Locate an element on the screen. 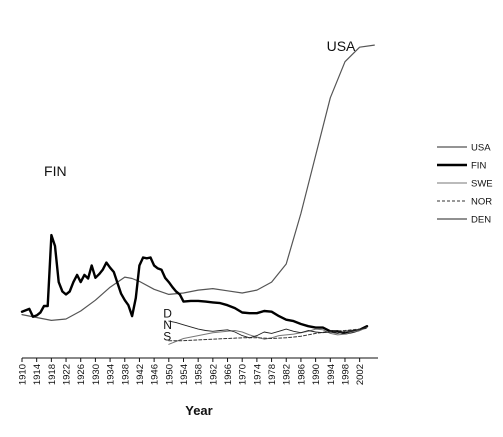  x-tick-label: 1958 is located at coordinates (199, 374).